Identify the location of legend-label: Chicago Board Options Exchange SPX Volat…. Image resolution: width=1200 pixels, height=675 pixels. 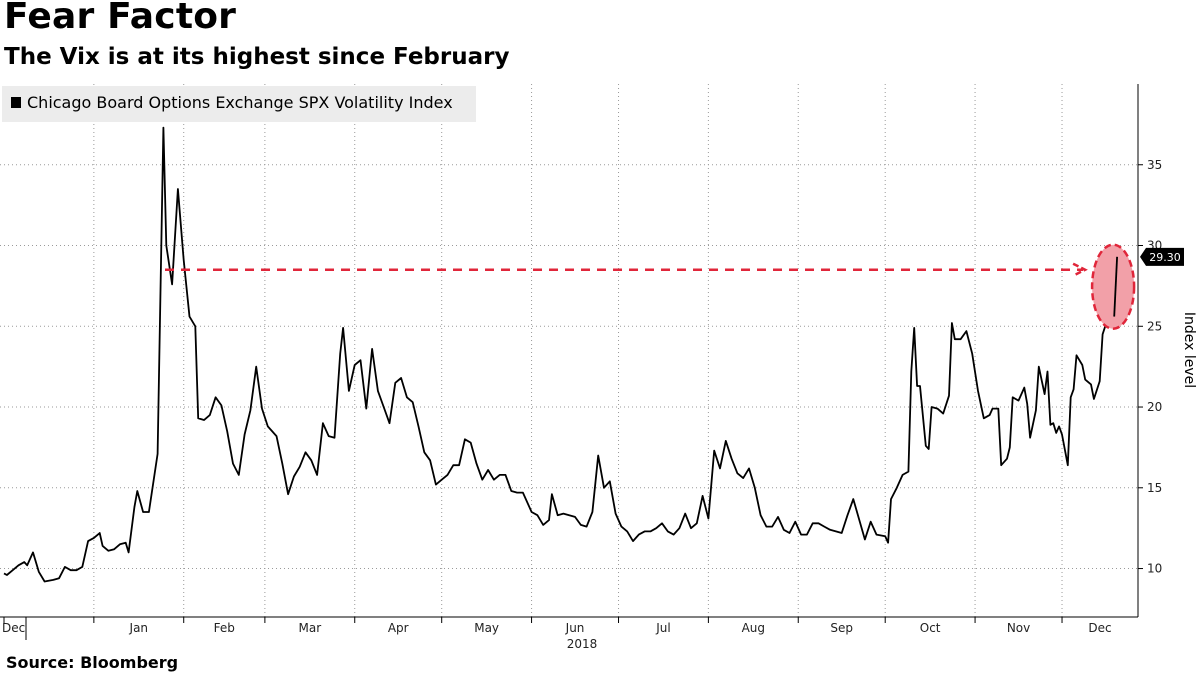
(240, 102).